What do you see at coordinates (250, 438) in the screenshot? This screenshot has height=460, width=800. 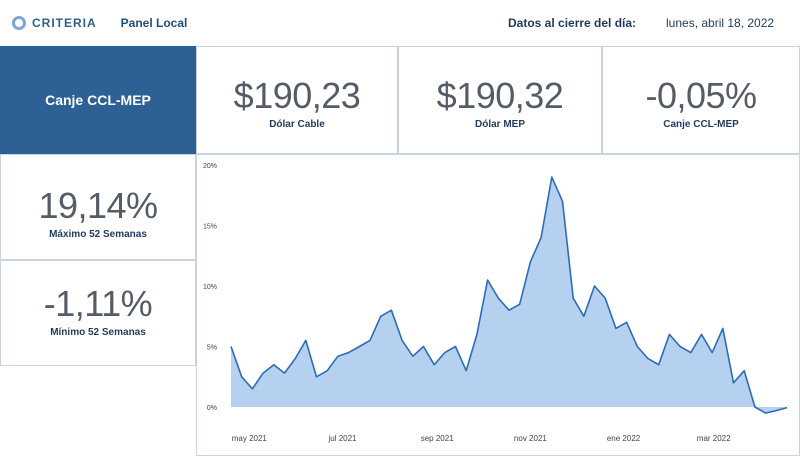 I see `x-tick-label: may 2021` at bounding box center [250, 438].